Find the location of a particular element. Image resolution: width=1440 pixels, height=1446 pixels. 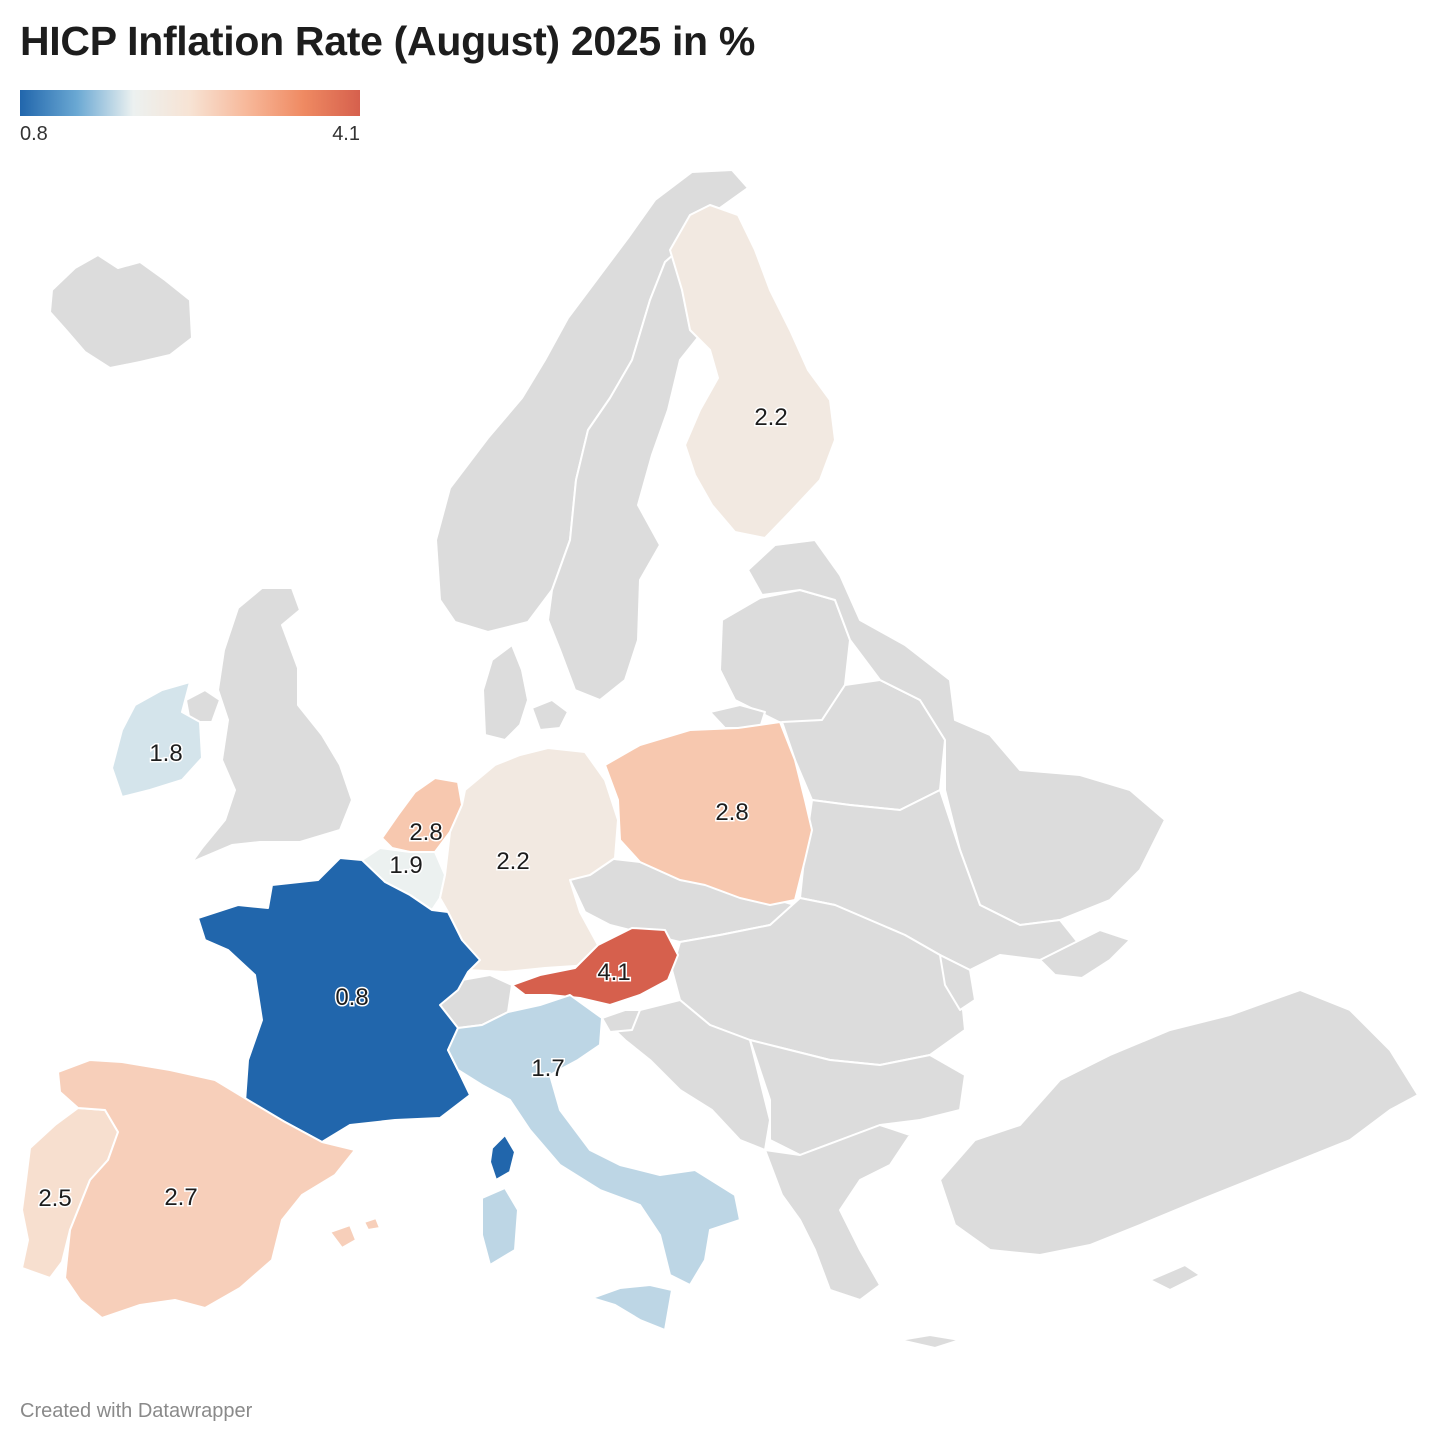

country-finland is located at coordinates (752, 371).